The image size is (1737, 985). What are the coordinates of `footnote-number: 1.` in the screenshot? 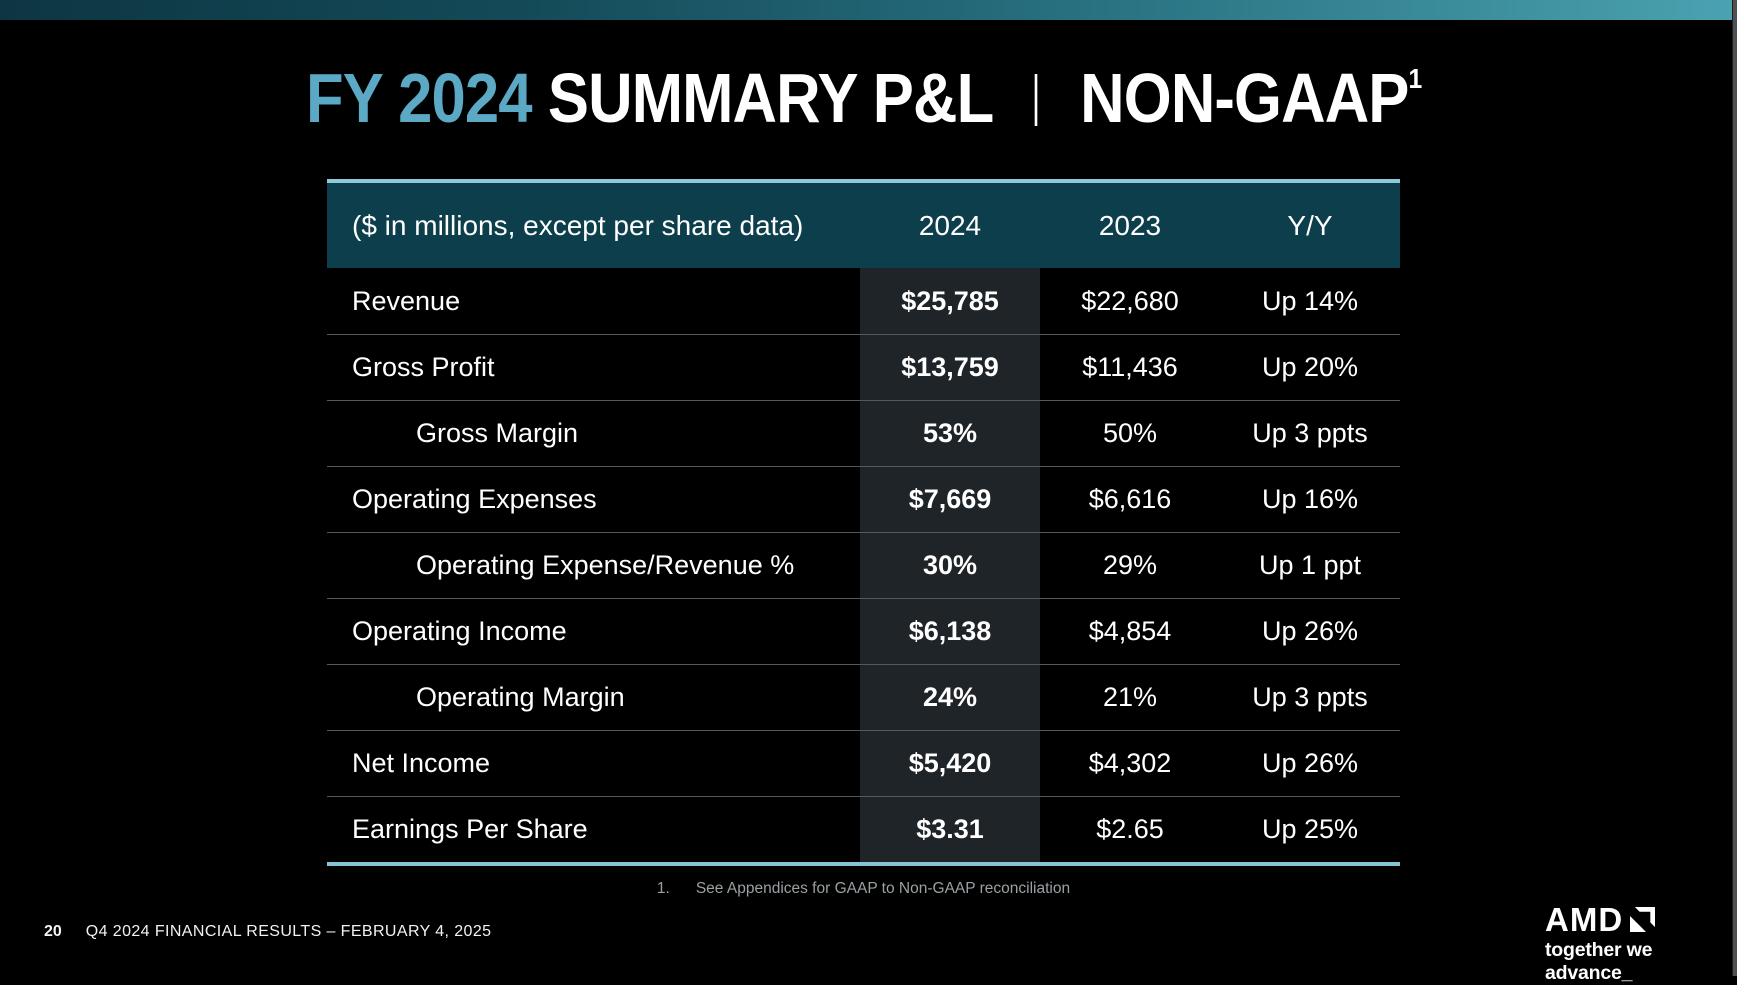 It's located at (663, 888).